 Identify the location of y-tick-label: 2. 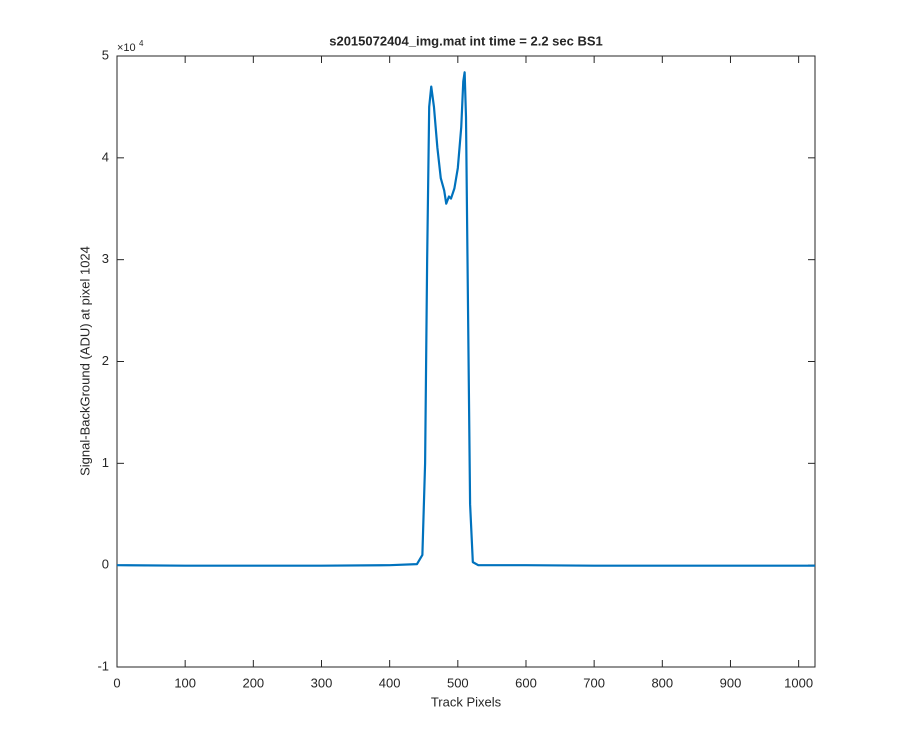
(105, 360).